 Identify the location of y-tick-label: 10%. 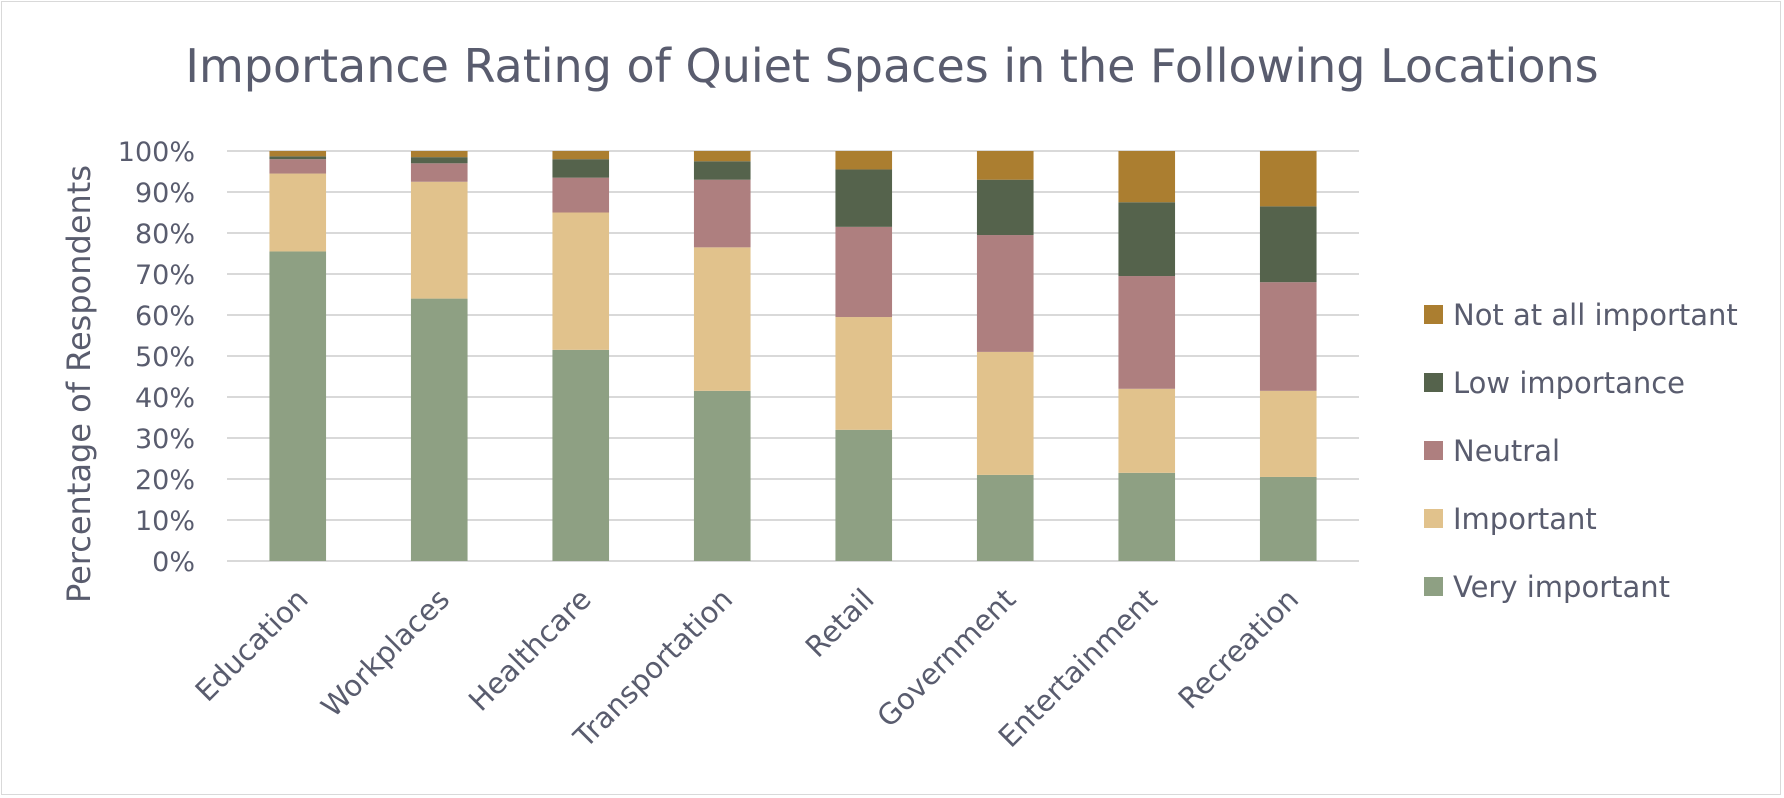
(165, 521).